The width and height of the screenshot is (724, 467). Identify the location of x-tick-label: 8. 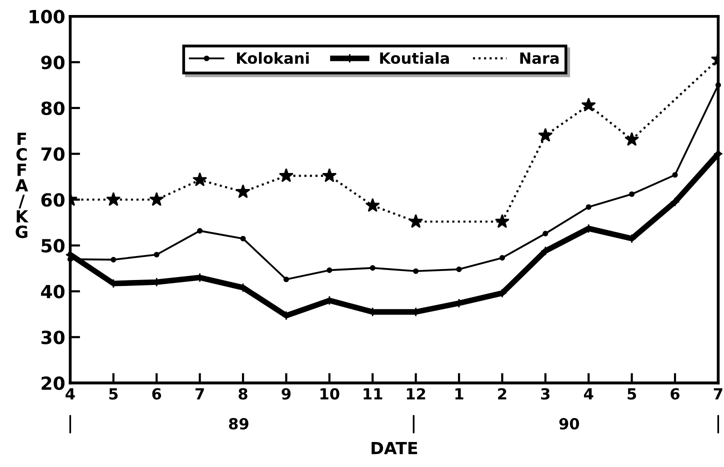
(243, 394).